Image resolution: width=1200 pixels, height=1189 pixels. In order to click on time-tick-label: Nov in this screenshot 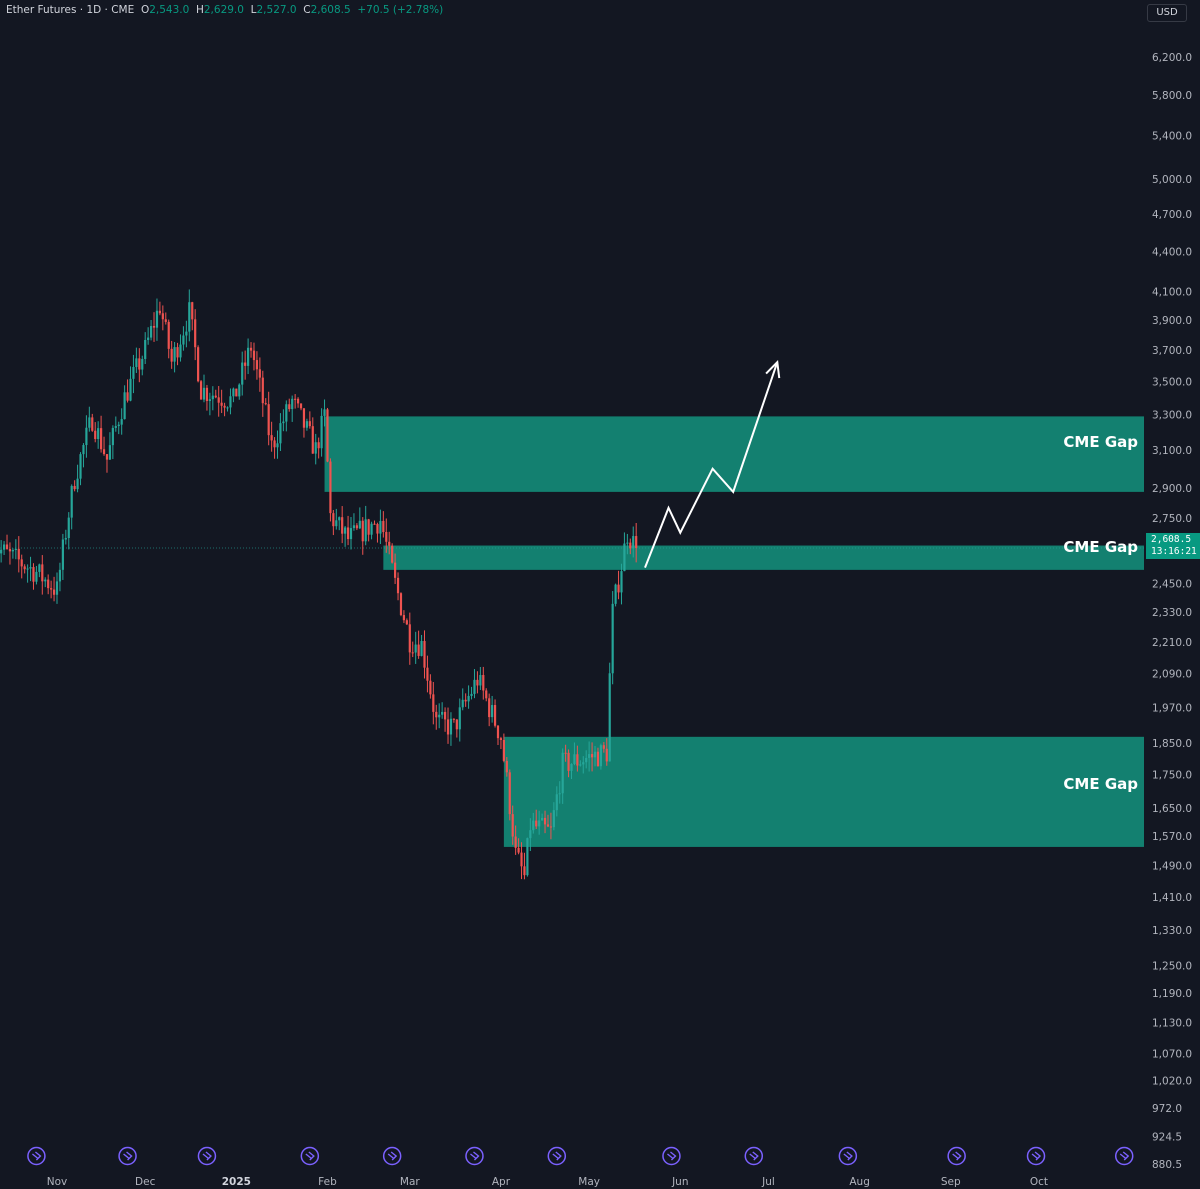, I will do `click(57, 1182)`.